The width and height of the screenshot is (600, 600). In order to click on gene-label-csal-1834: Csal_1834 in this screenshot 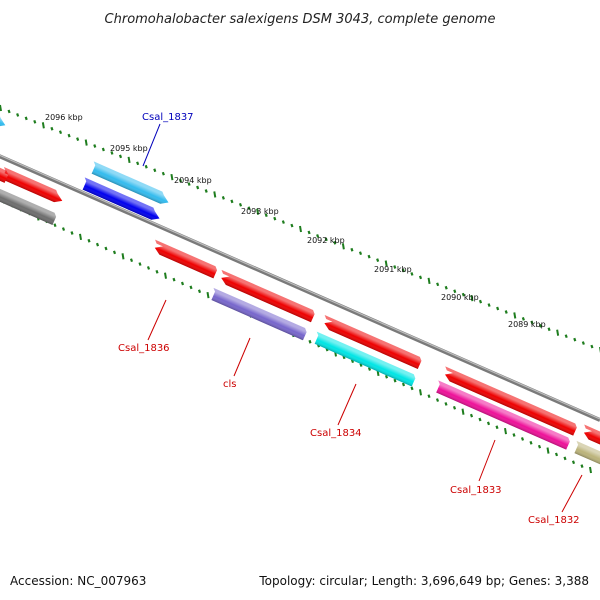, I will do `click(336, 433)`.